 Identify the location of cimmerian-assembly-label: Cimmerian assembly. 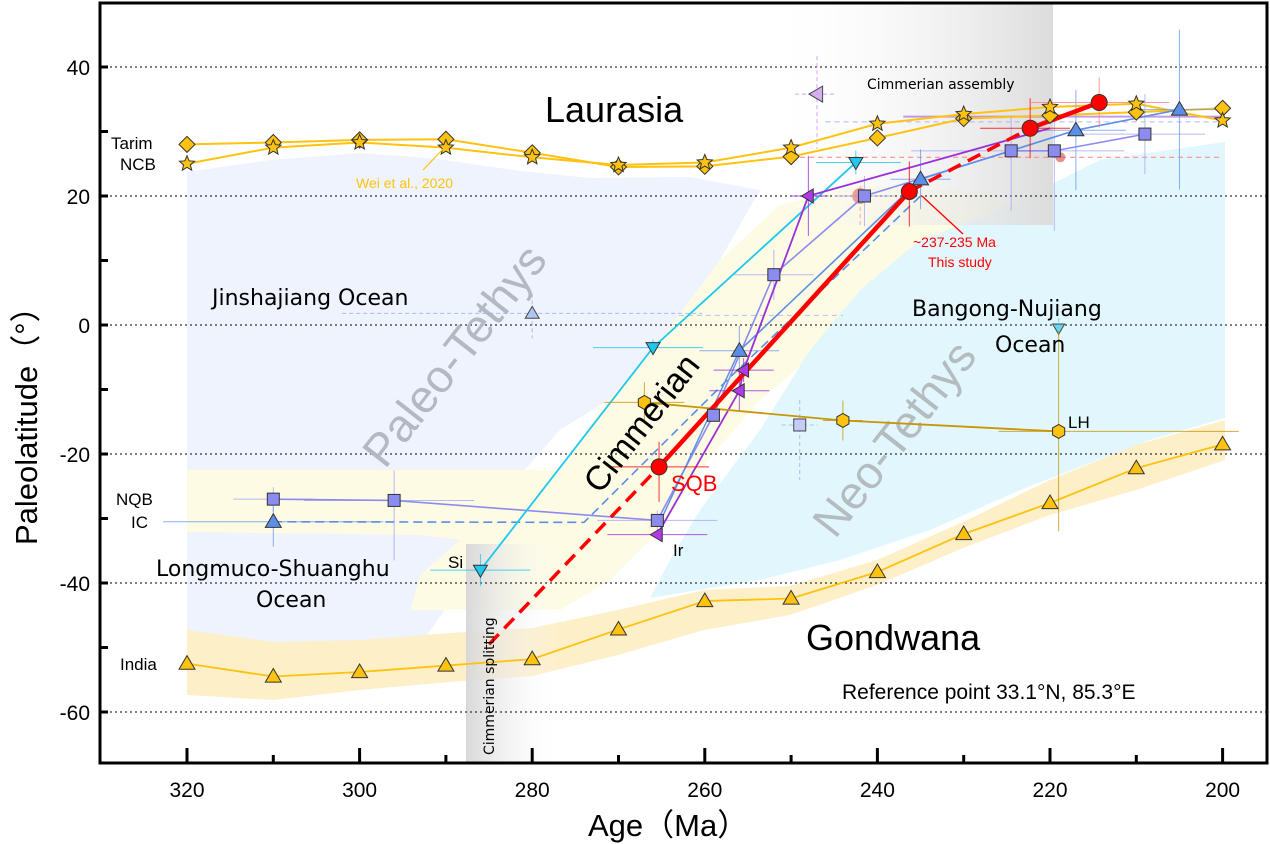
(941, 85).